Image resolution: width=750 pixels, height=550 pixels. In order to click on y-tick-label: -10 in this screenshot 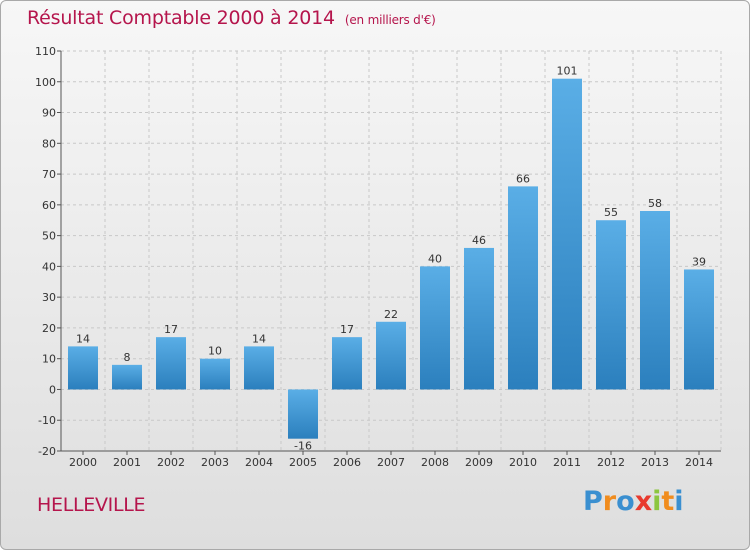, I will do `click(47, 420)`.